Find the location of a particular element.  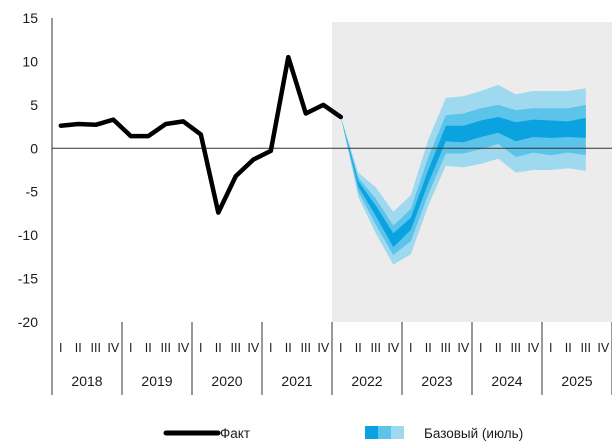

y-tick-label: -10 is located at coordinates (28, 235).